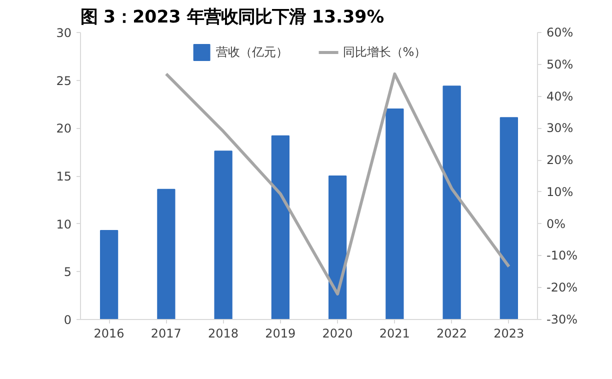  What do you see at coordinates (232, 18) in the screenshot?
I see `chart-title: 图 3：2023 年营收同比下滑 13.39%` at bounding box center [232, 18].